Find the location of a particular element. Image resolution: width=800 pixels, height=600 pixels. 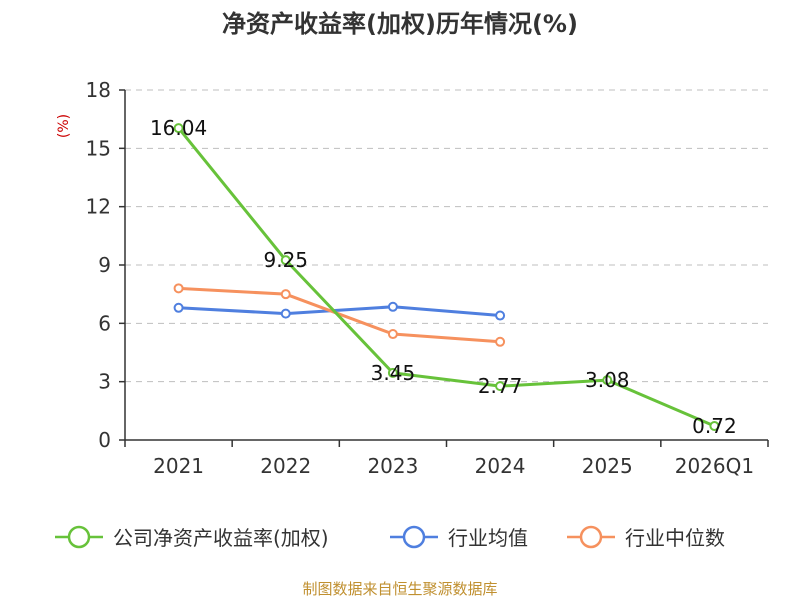

y-tick-label: 15 is located at coordinates (98, 148).